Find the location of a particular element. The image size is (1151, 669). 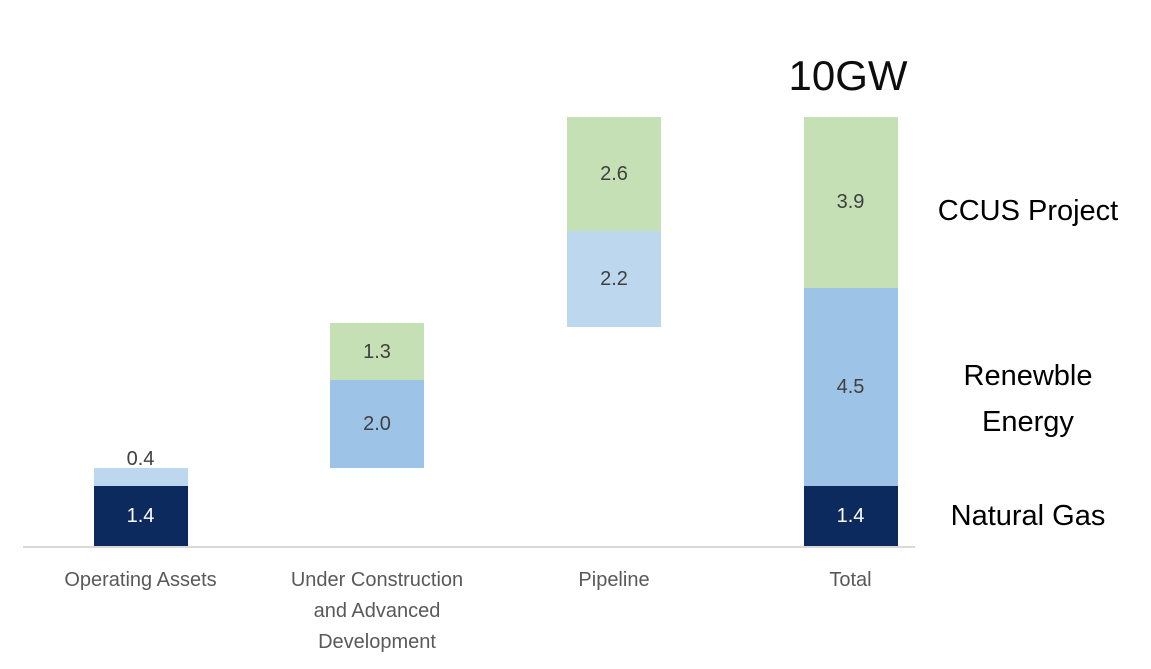

bar-segment-total-natural-gas is located at coordinates (850, 516).